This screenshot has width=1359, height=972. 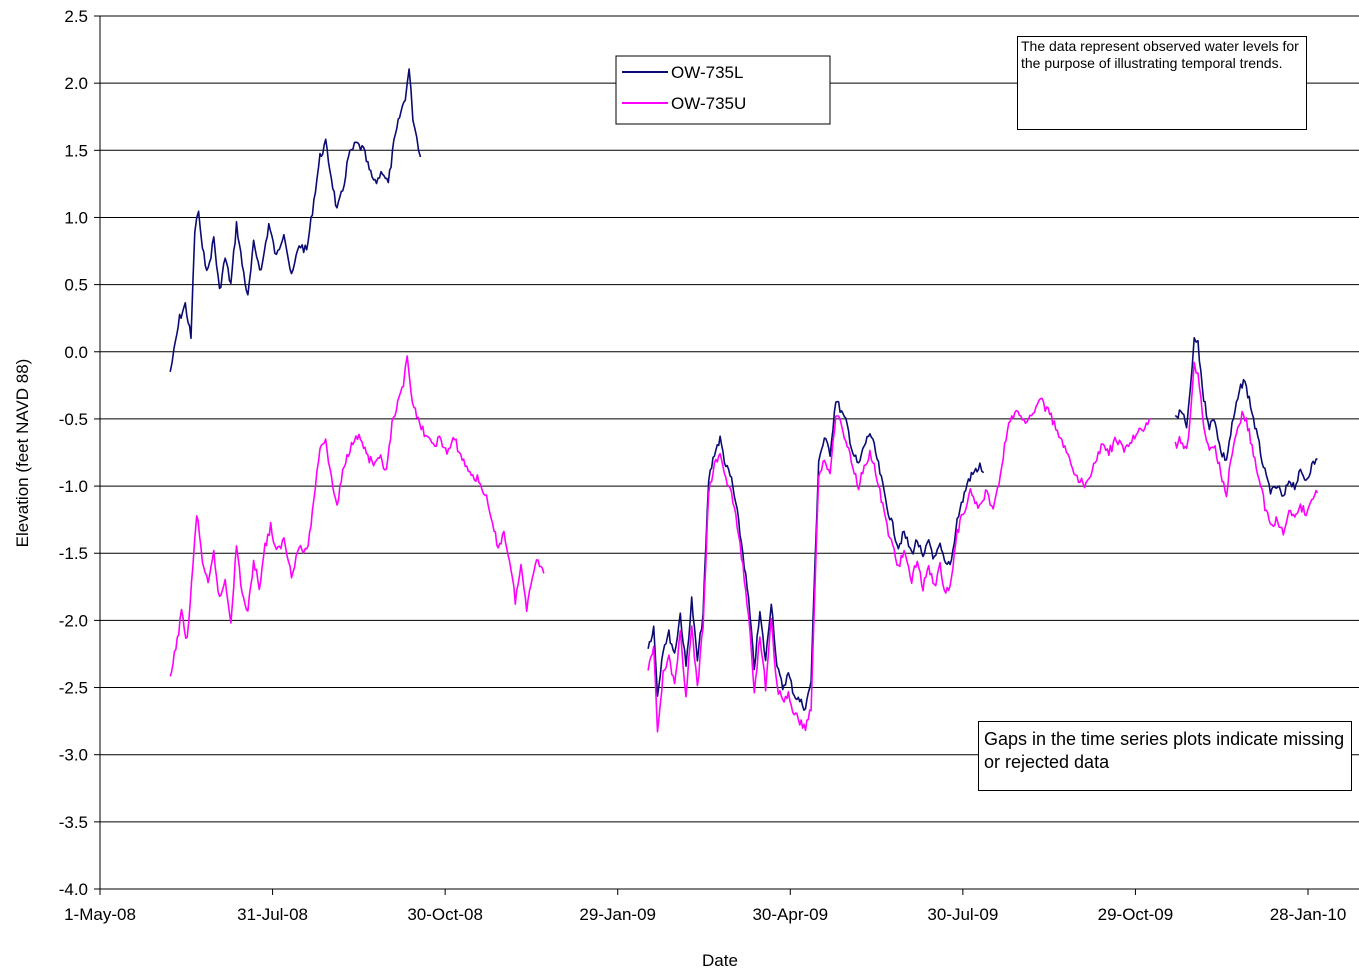 What do you see at coordinates (73, 553) in the screenshot?
I see `y-tick-label: -1.5` at bounding box center [73, 553].